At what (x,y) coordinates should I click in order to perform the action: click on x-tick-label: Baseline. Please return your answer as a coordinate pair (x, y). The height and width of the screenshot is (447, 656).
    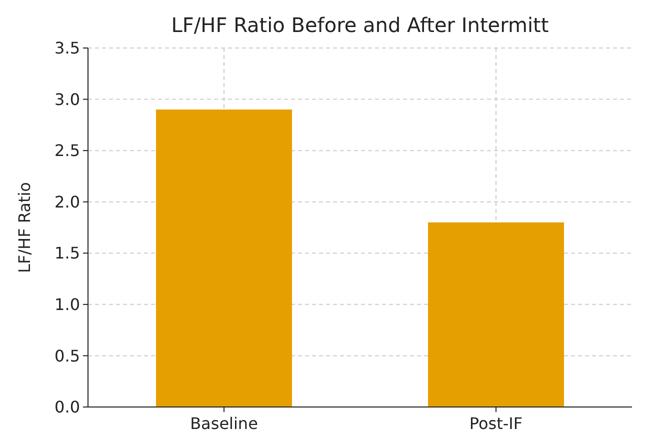
    Looking at the image, I should click on (224, 423).